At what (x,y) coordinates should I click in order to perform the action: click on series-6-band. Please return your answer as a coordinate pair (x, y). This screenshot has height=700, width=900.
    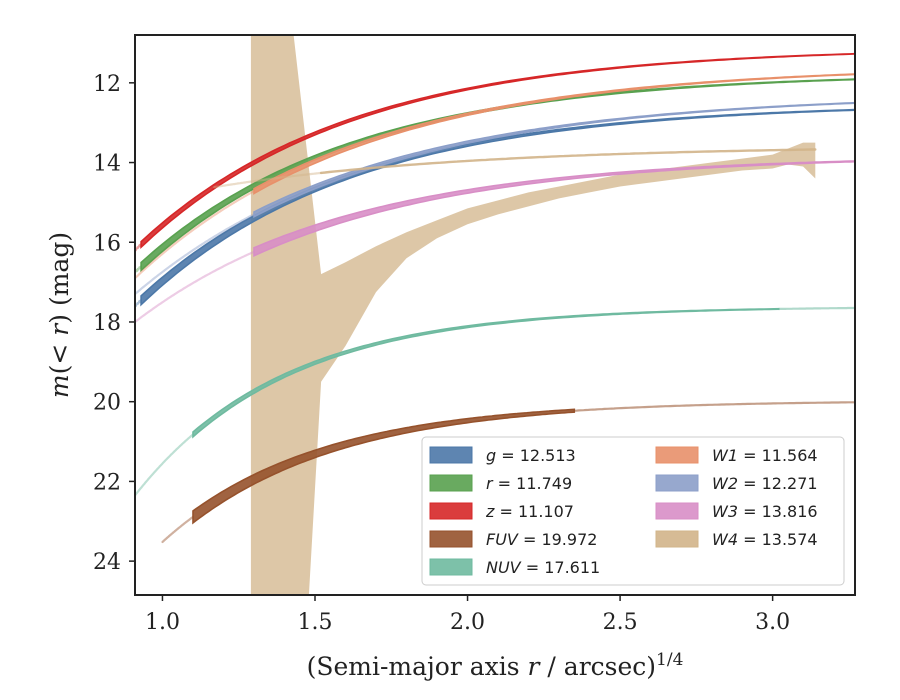
    Looking at the image, I should click on (554, 159).